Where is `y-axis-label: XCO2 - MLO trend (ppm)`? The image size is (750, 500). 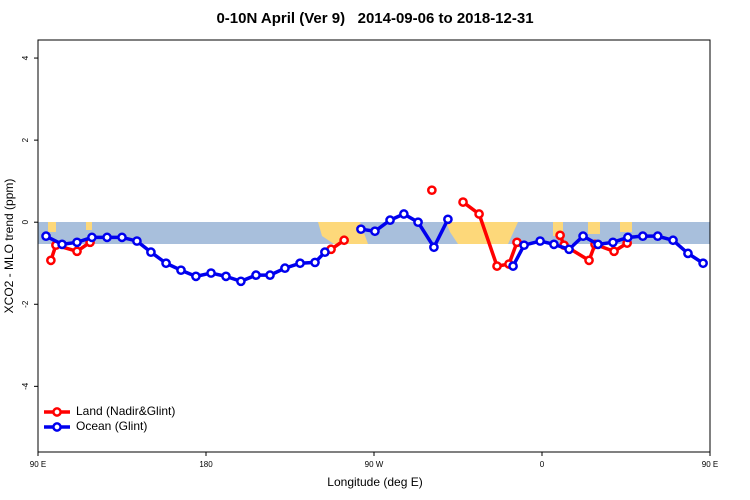 y-axis-label: XCO2 - MLO trend (ppm) is located at coordinates (9, 246).